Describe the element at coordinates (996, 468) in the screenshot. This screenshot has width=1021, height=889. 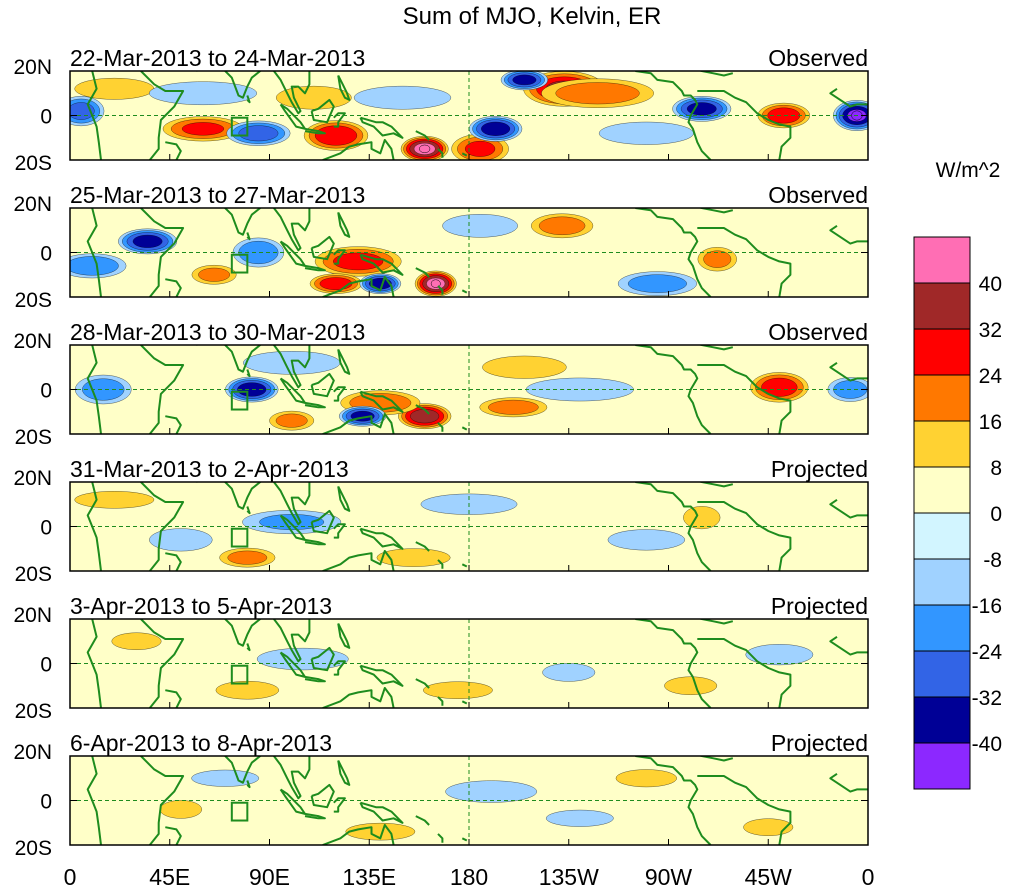
I see `colorbar-label: 8` at that location.